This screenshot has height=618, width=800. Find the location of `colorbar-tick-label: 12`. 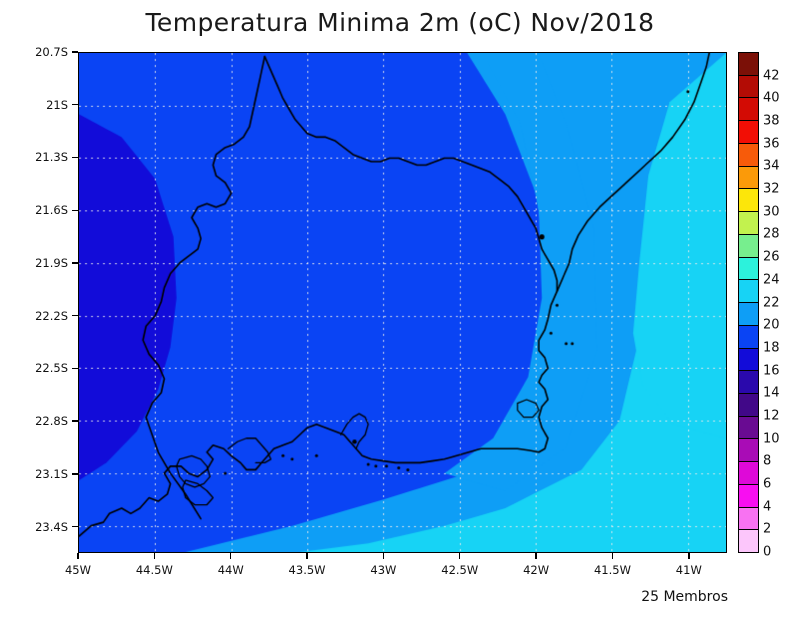

colorbar-tick-label: 12 is located at coordinates (771, 416).